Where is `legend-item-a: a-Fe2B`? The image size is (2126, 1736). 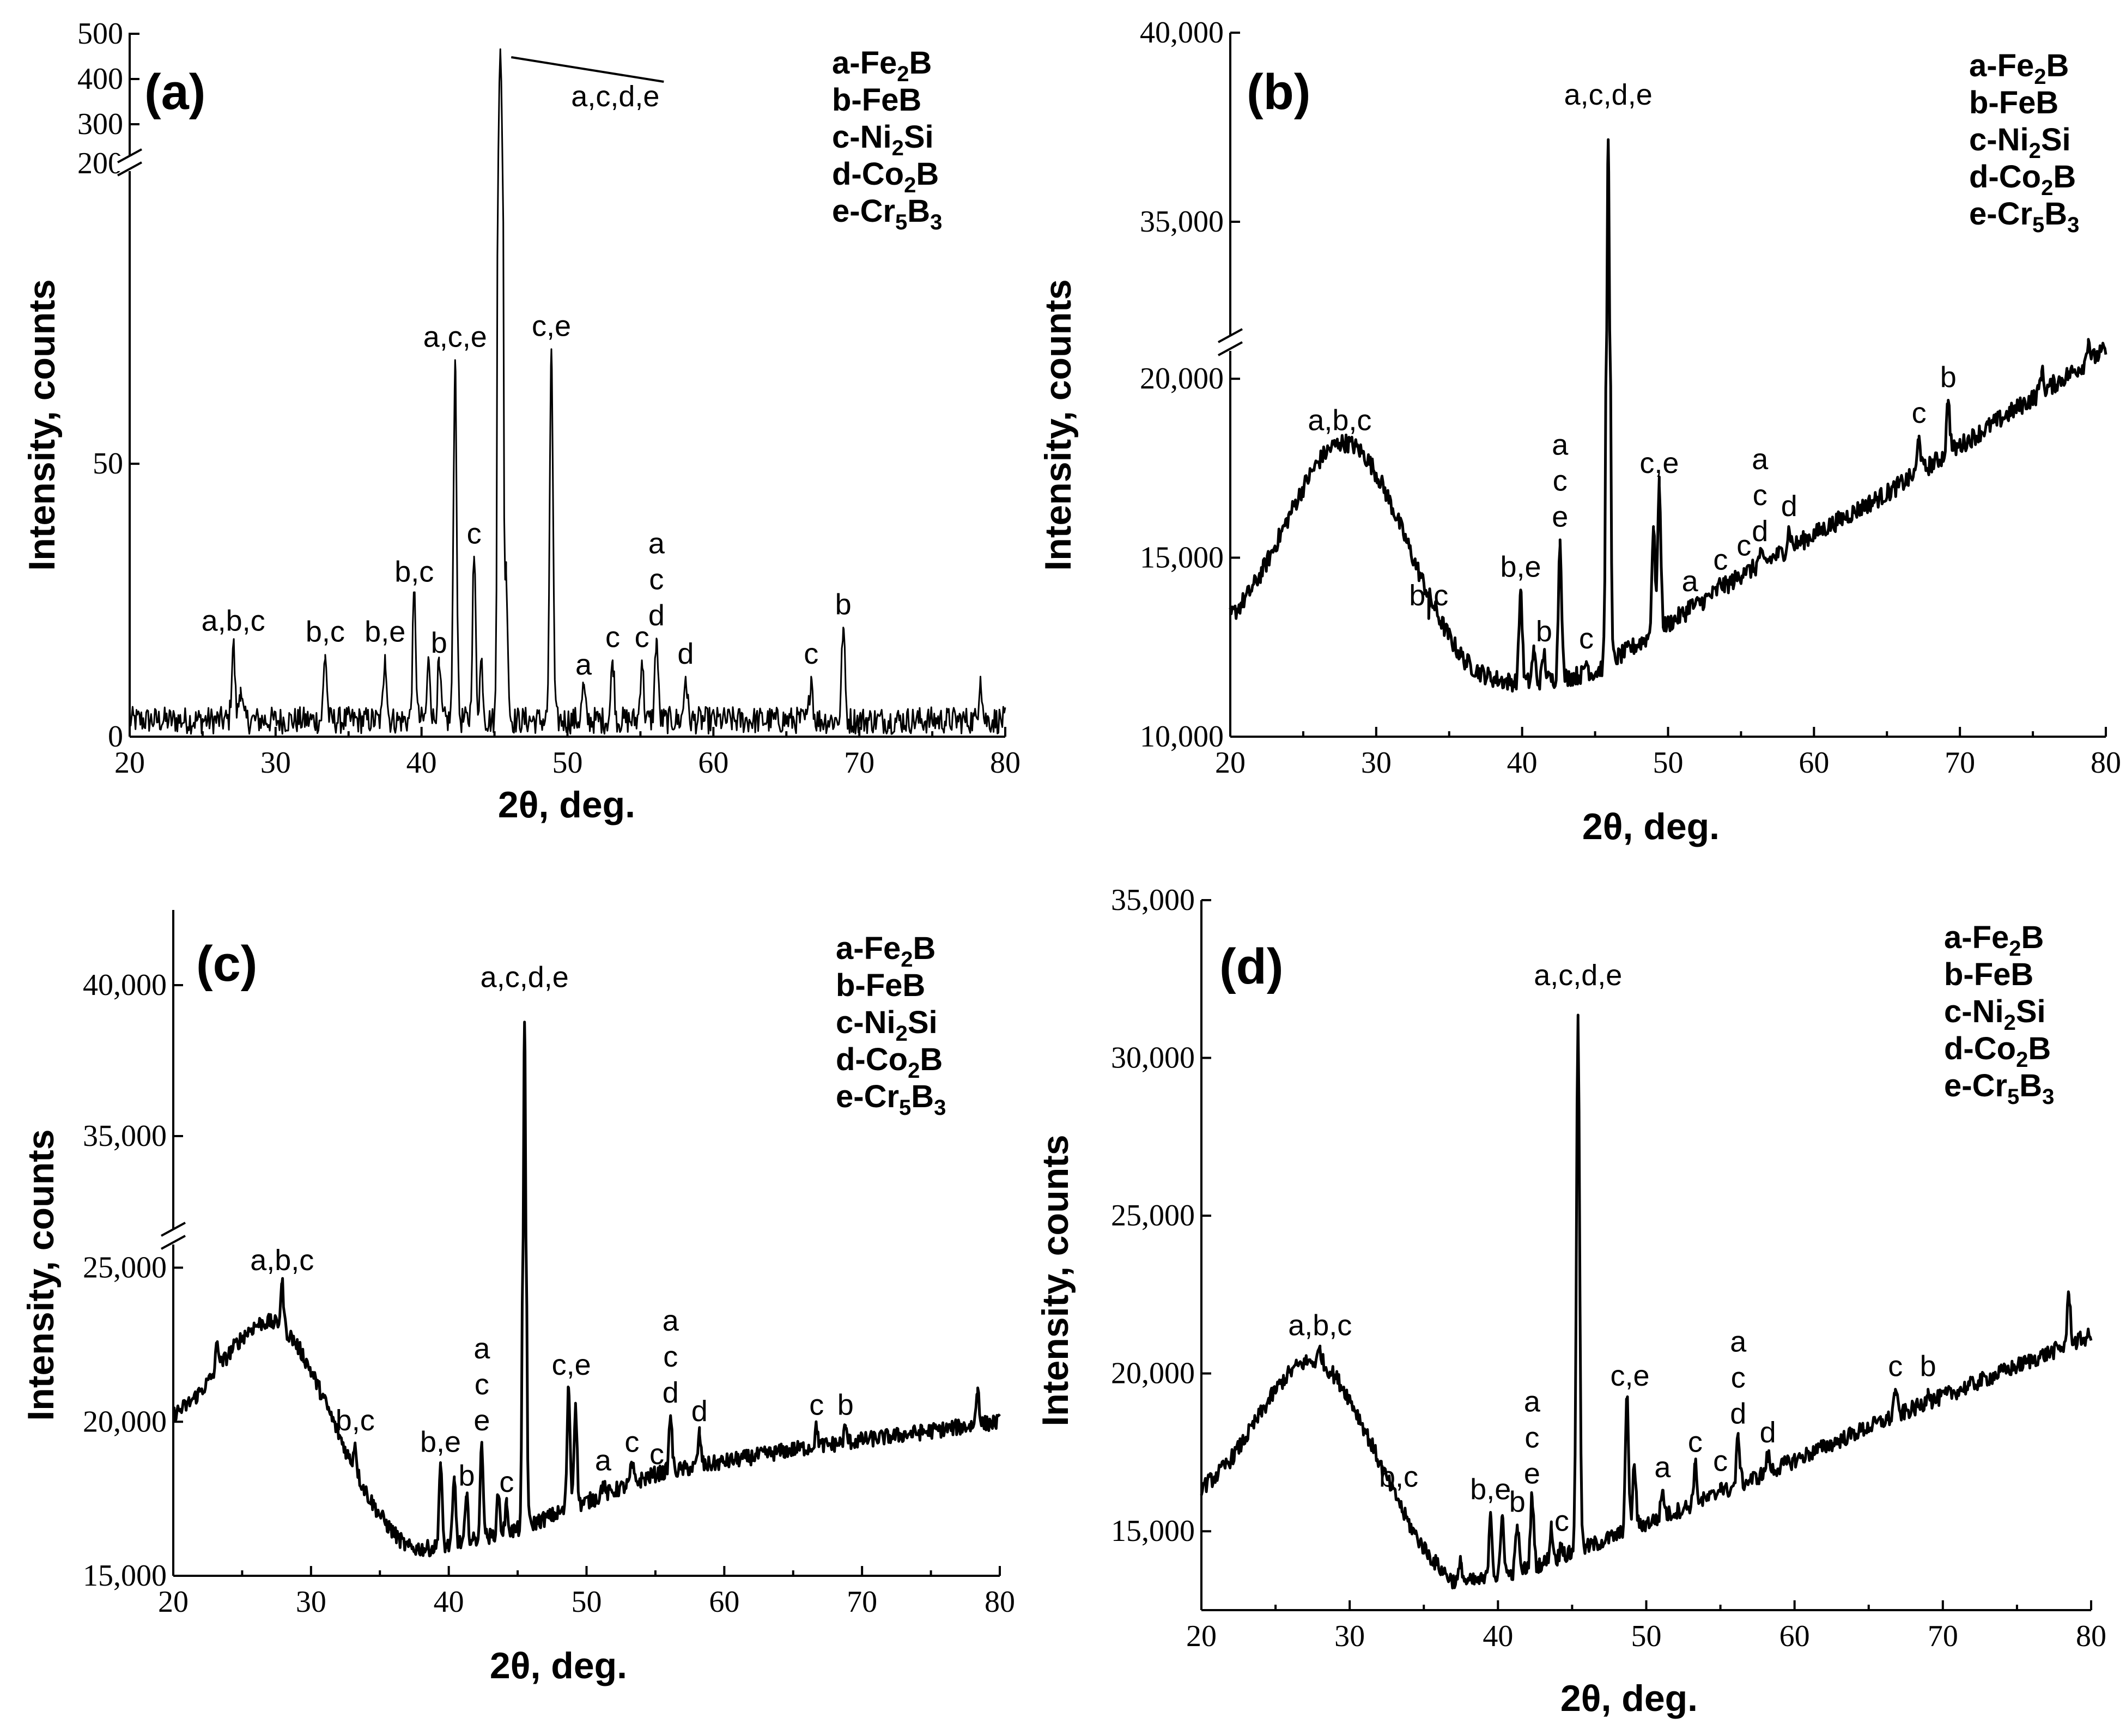 legend-item-a: a-Fe2B is located at coordinates (1994, 941).